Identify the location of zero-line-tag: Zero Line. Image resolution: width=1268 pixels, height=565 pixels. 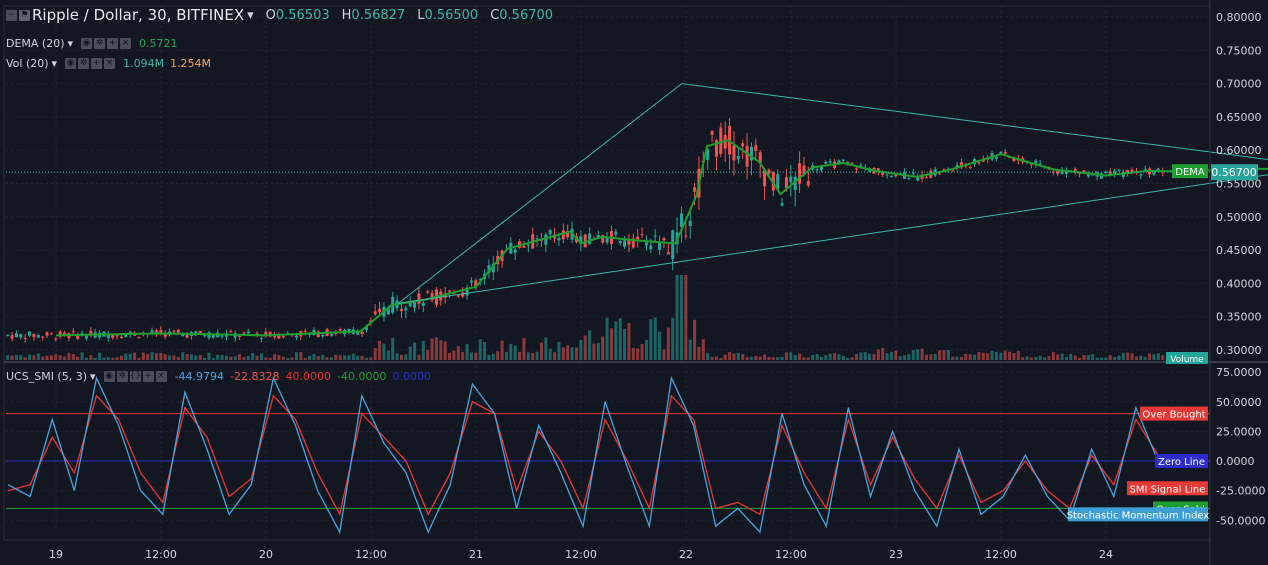
(1181, 462).